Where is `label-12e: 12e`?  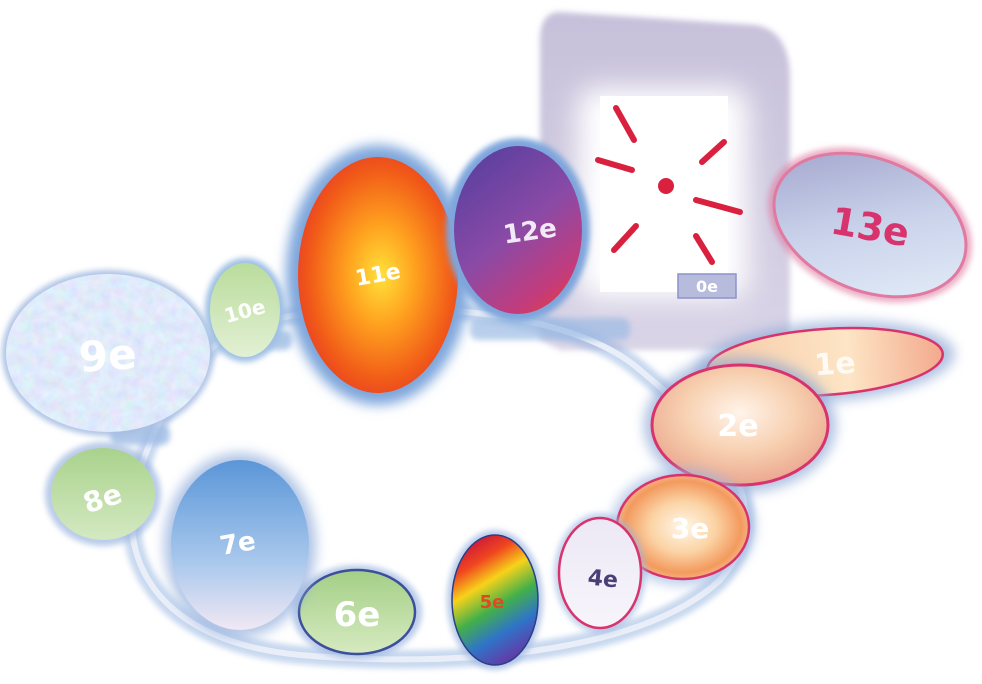 label-12e: 12e is located at coordinates (529, 231).